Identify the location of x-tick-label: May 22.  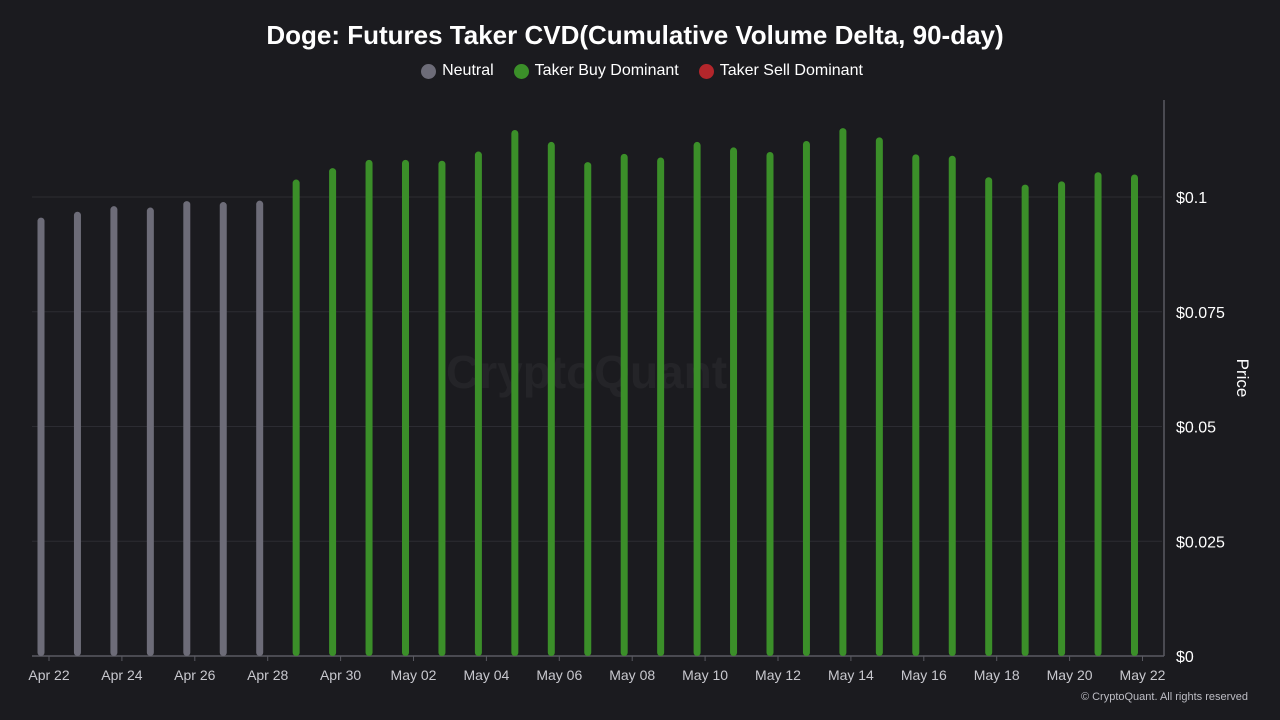
(1143, 675).